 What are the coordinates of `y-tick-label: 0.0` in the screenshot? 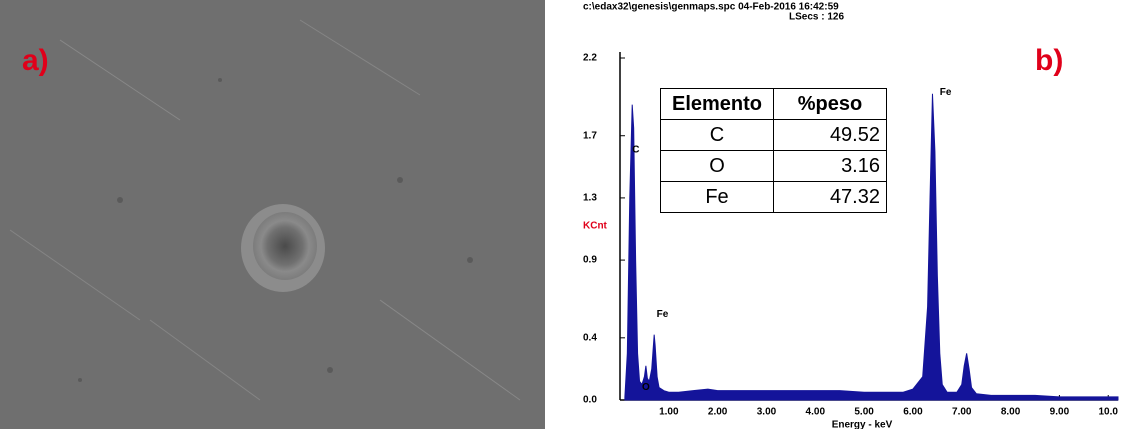 It's located at (590, 400).